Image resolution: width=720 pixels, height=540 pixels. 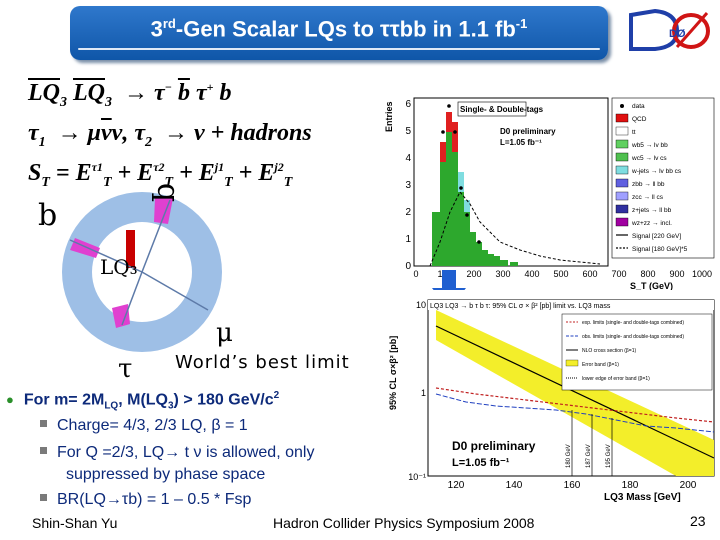 What do you see at coordinates (145, 500) in the screenshot?
I see `sub-bullet-br: BR(LQ→τb) = 1 – 0.5 * Fsp` at bounding box center [145, 500].